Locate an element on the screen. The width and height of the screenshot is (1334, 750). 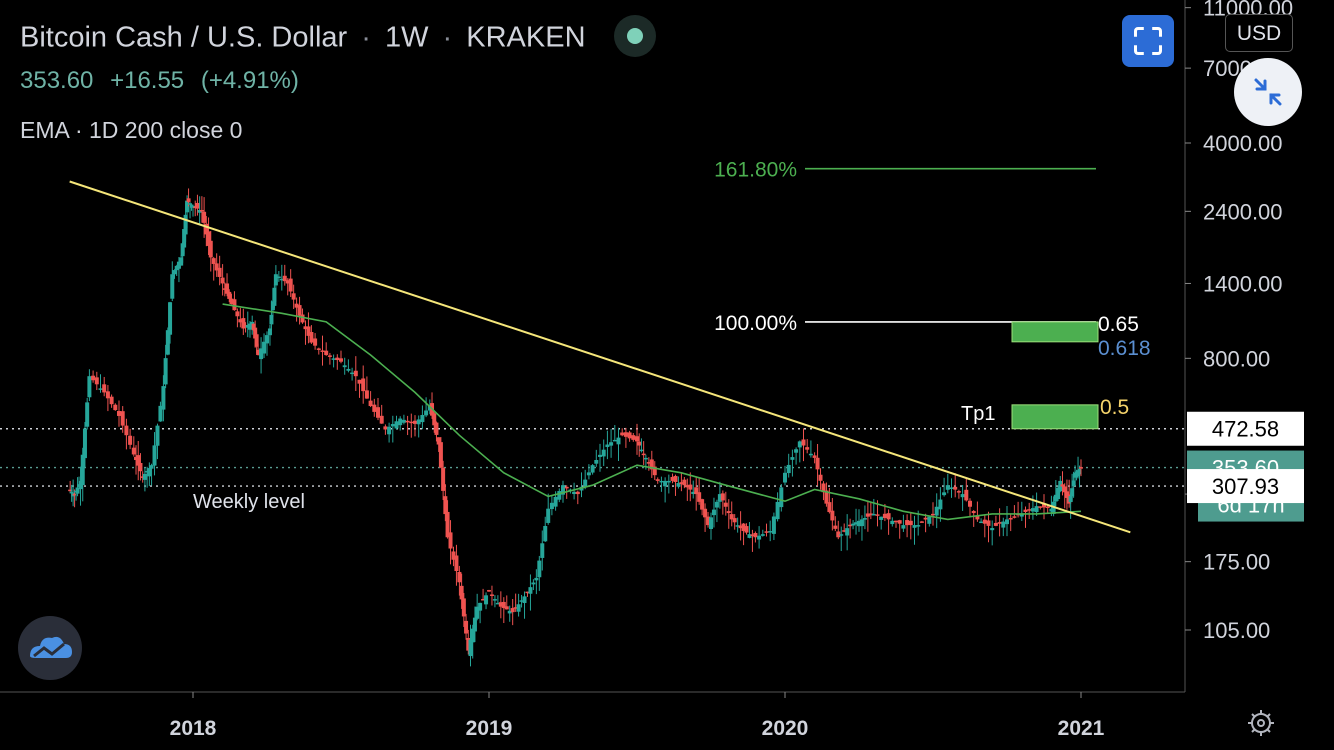
symbol-name: Bitcoin Cash / U.S. Dollar is located at coordinates (184, 37).